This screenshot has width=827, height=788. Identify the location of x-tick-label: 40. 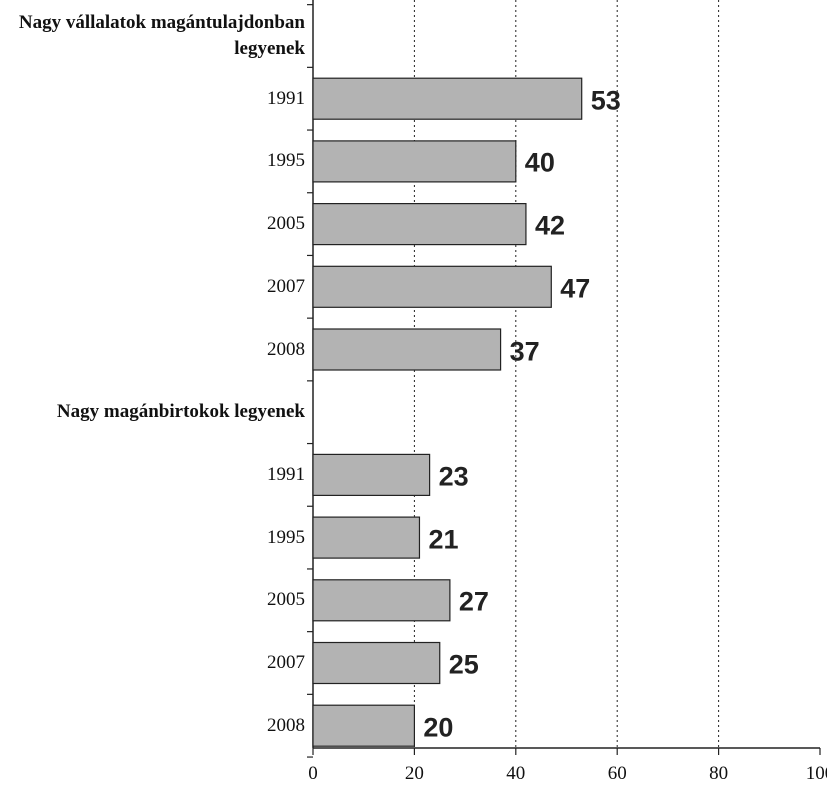
(516, 773).